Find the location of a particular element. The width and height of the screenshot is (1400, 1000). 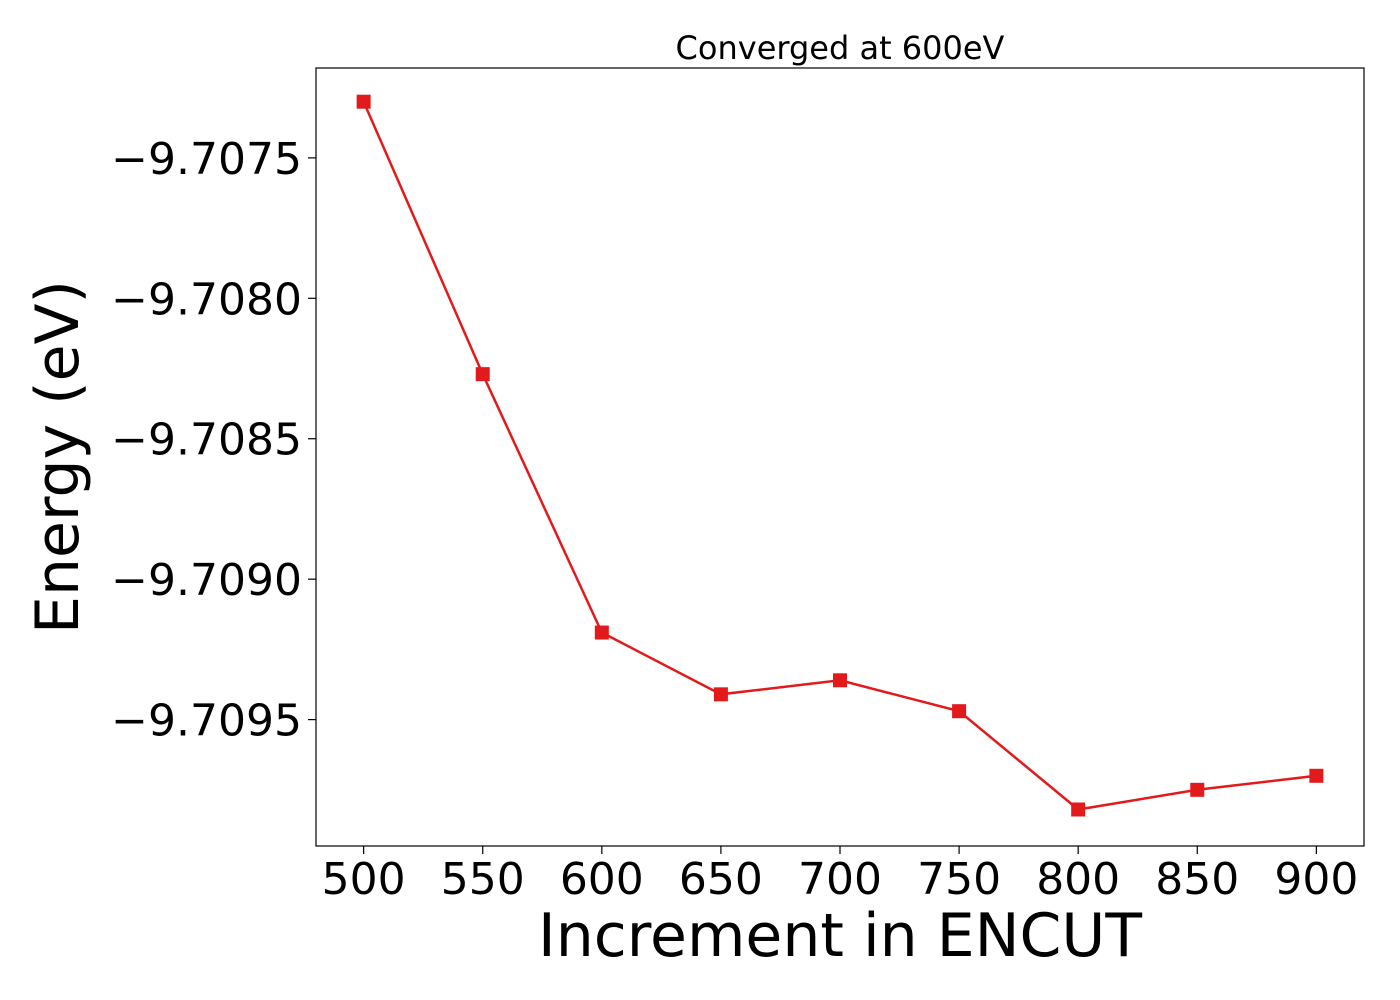

x-axis-ticks: 500 550 600 650 700 750 800 850 900 is located at coordinates (840, 875).